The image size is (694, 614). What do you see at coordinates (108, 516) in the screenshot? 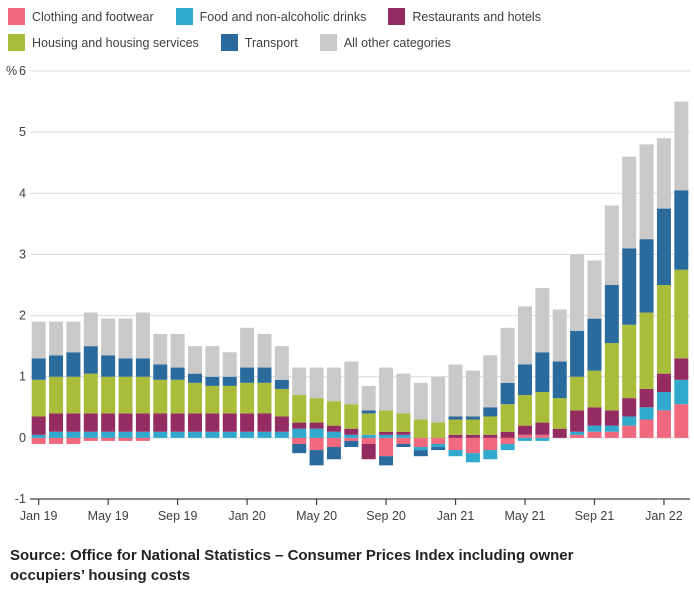
I see `x-tick-label: May 19` at bounding box center [108, 516].